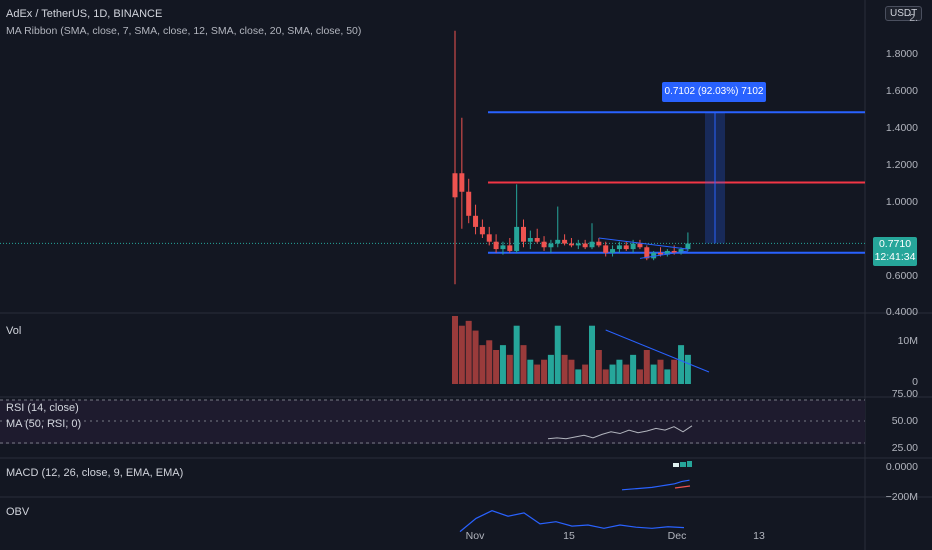 This screenshot has width=932, height=550. Describe the element at coordinates (895, 244) in the screenshot. I see `current-price: 0.7710` at that location.